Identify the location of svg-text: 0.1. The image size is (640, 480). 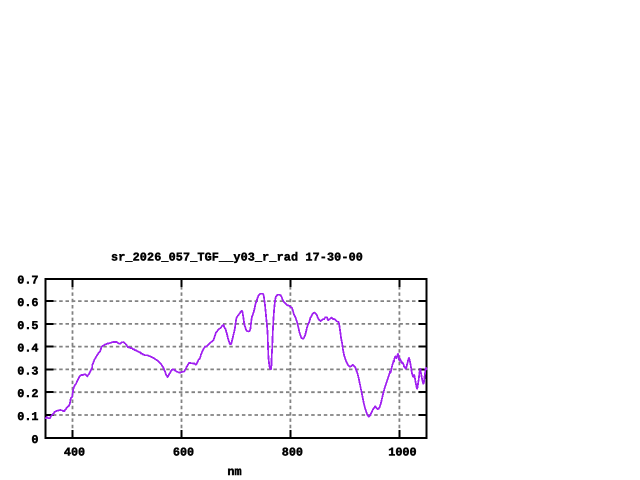
(27, 417).